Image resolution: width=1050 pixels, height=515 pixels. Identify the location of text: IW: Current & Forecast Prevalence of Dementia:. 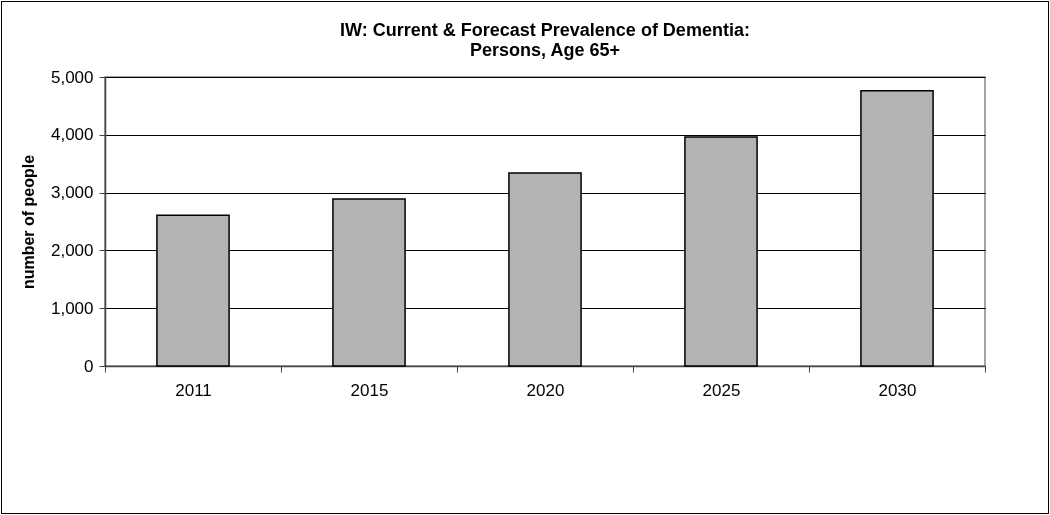
(545, 30).